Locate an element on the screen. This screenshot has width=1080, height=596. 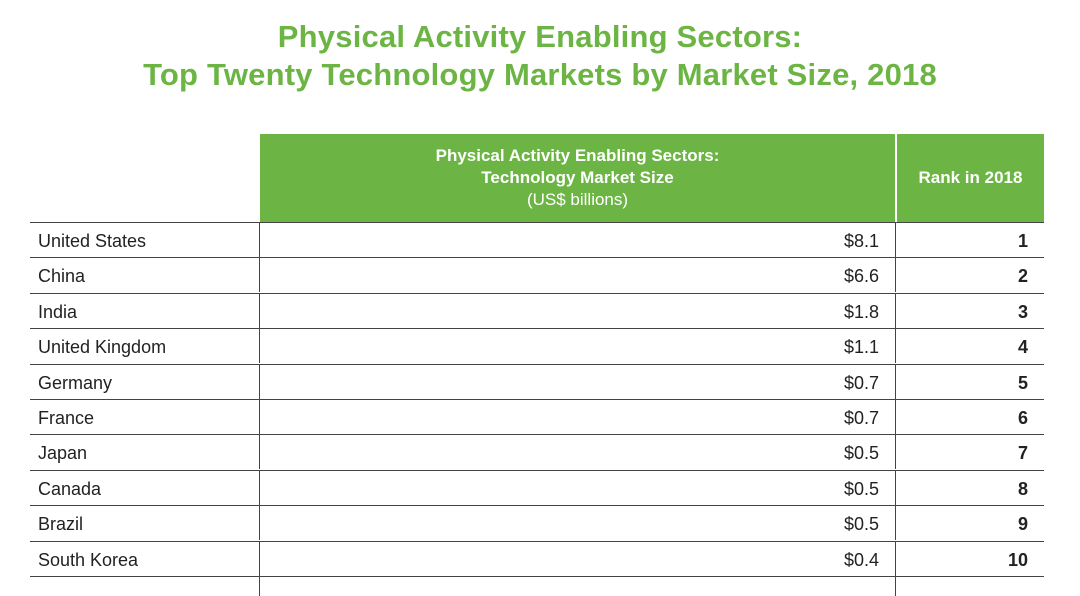
table-row: Brazil $0.5 9 is located at coordinates (537, 524).